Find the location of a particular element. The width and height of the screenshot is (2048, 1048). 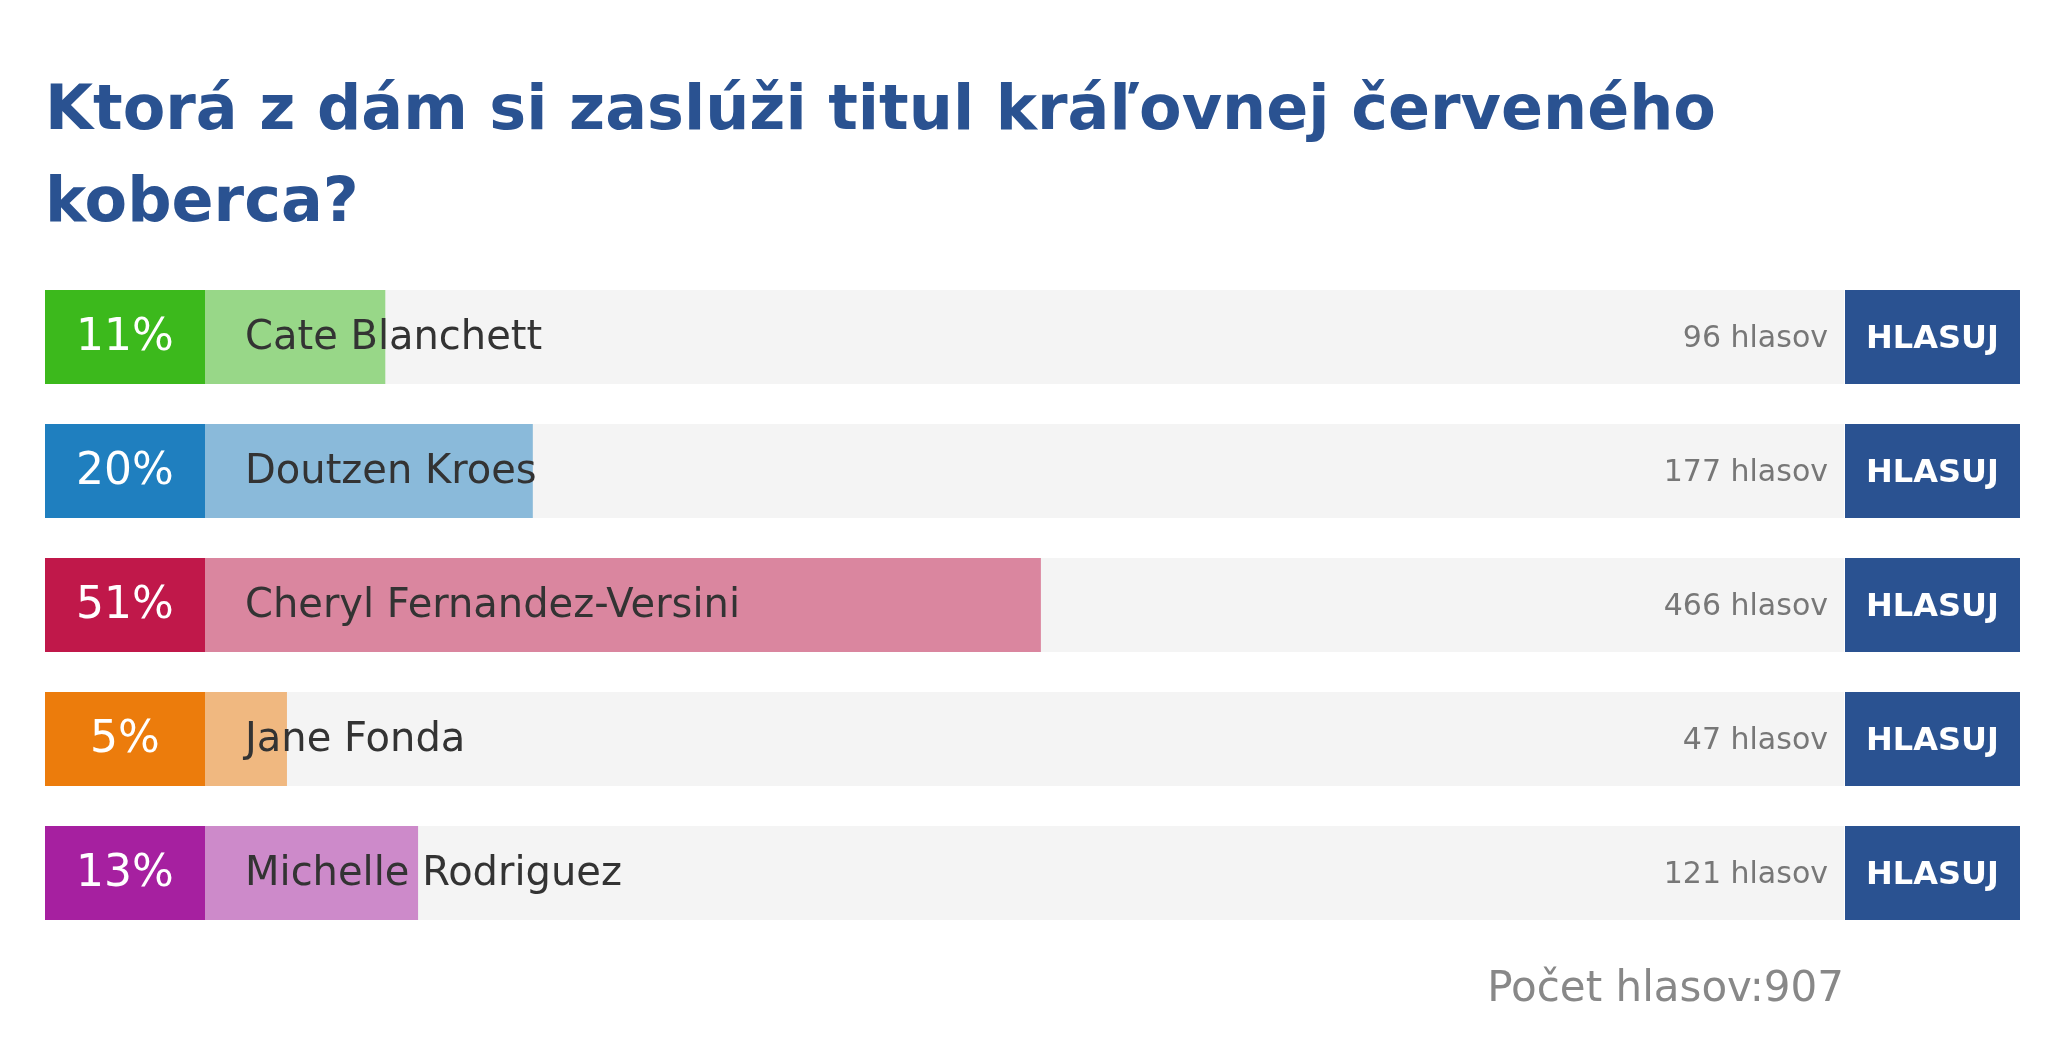

annotation: 96 hlasov is located at coordinates (1755, 336).